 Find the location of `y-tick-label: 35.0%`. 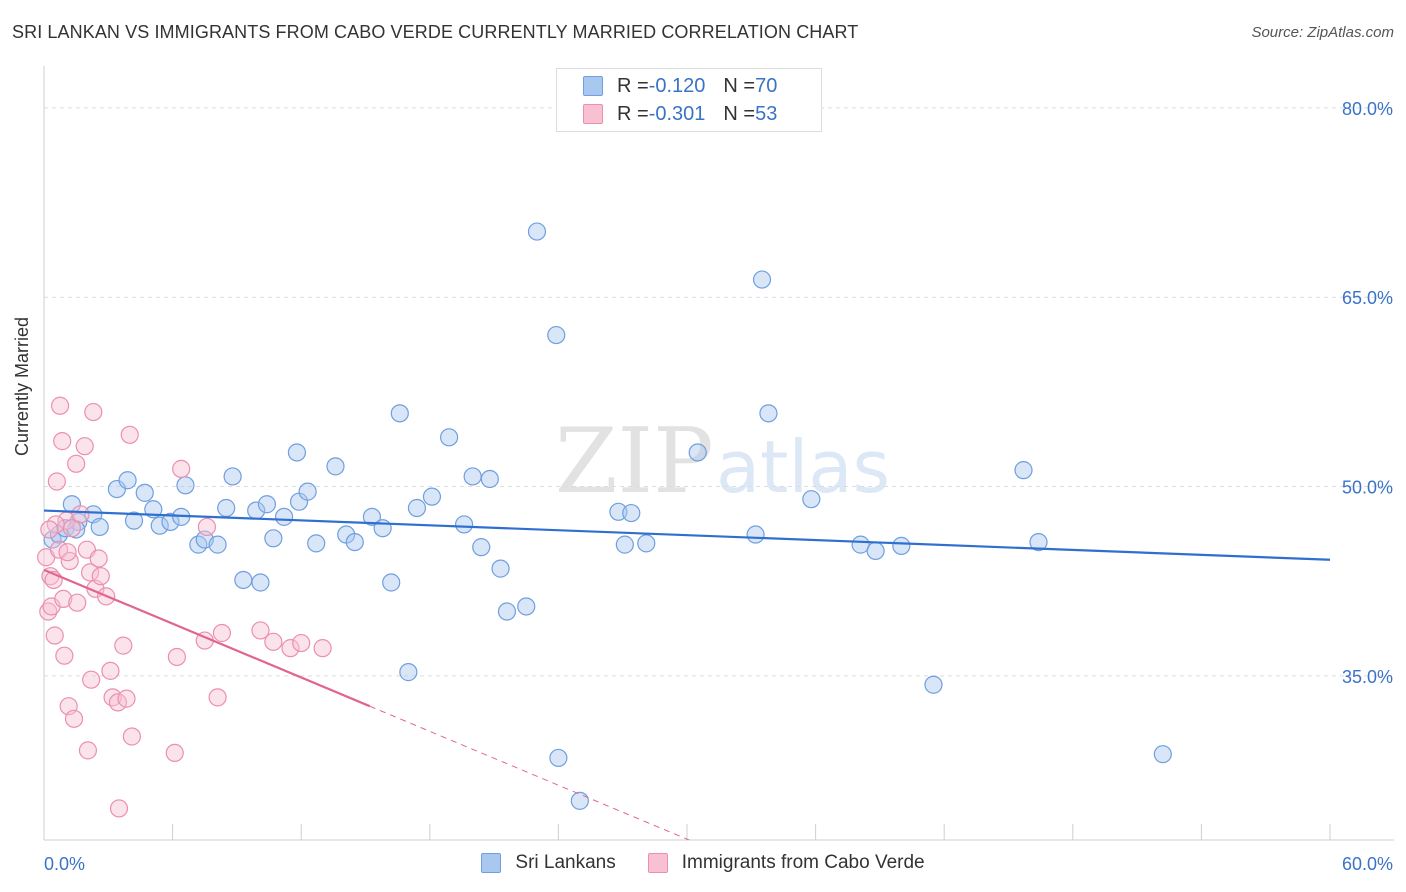

y-tick-label: 35.0% is located at coordinates (1367, 677).